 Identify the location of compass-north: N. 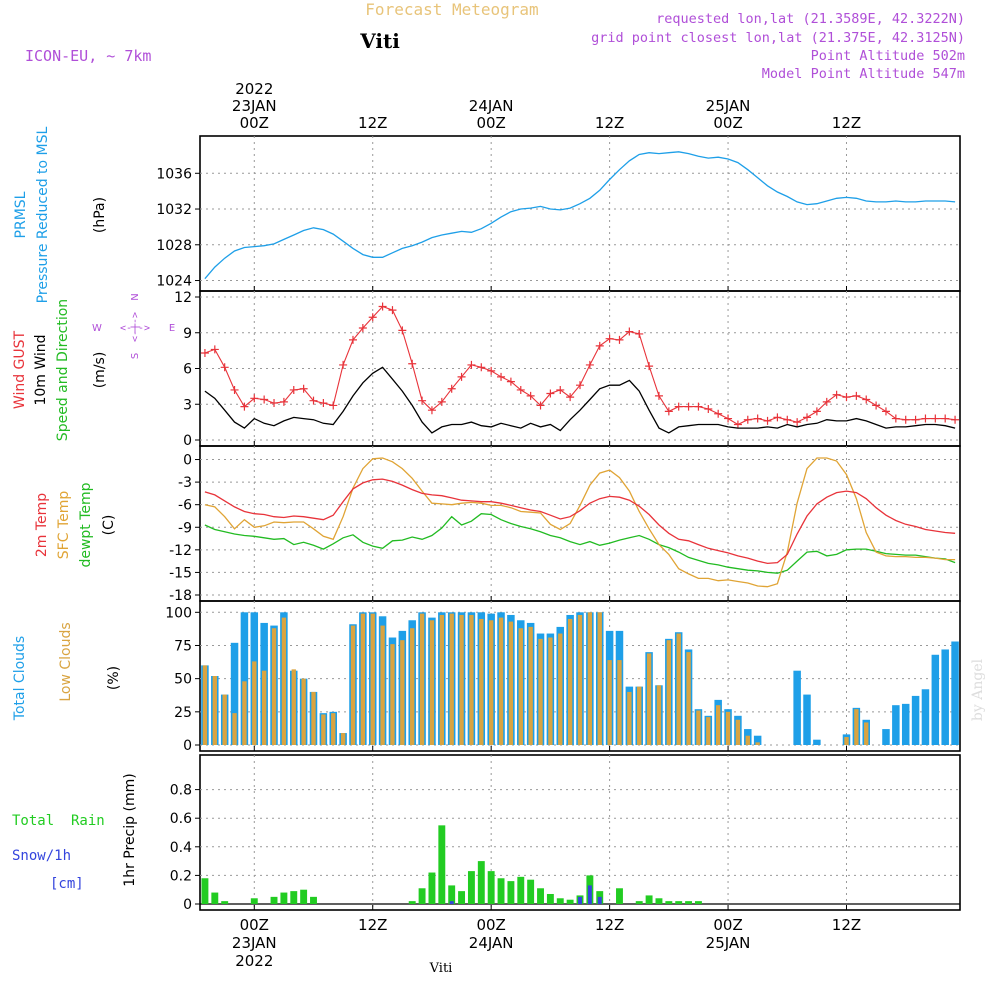
(135, 296).